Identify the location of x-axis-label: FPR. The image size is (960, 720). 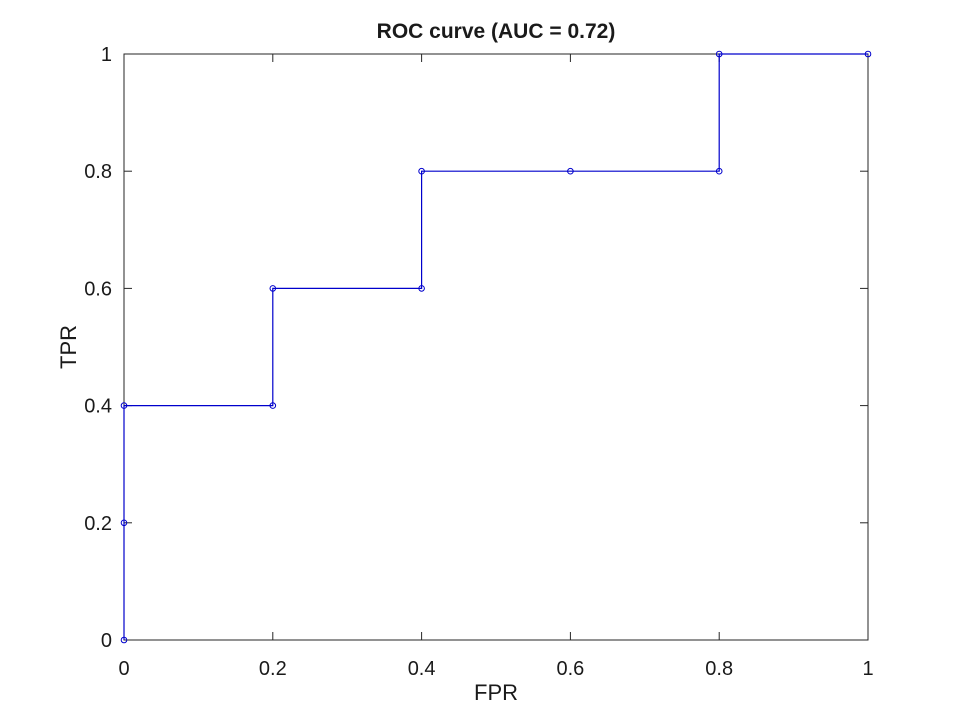
(496, 692).